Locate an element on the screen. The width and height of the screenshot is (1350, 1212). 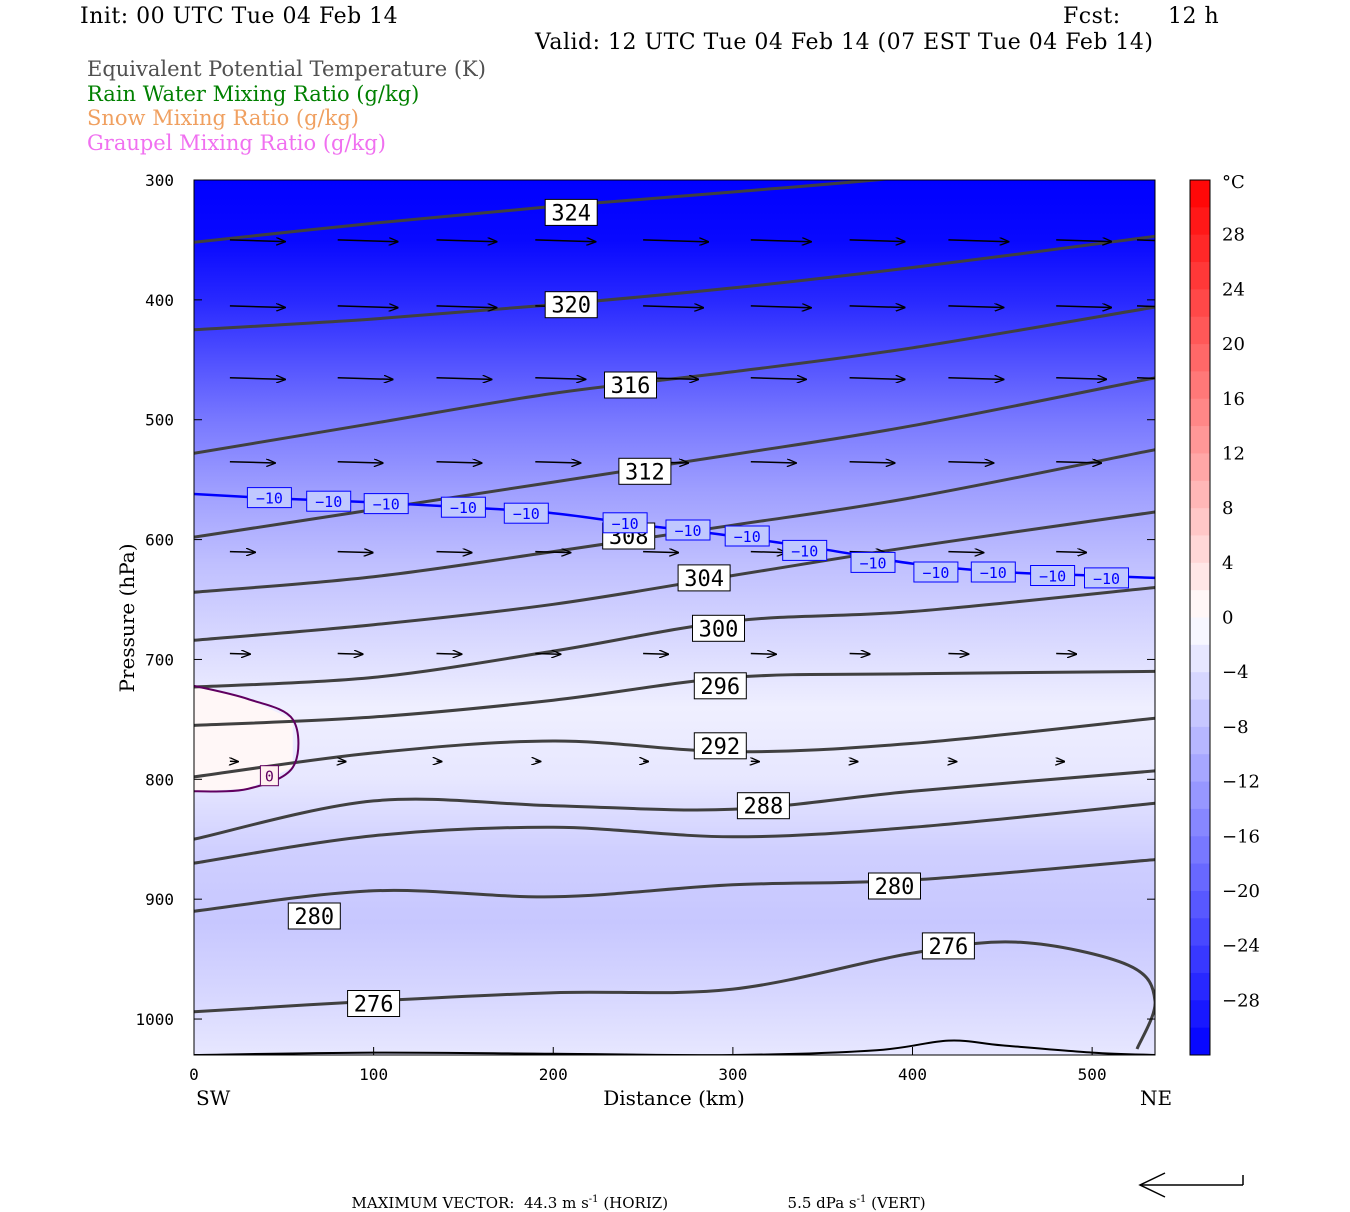
horiz-value: 44.3 m s is located at coordinates (556, 1203).